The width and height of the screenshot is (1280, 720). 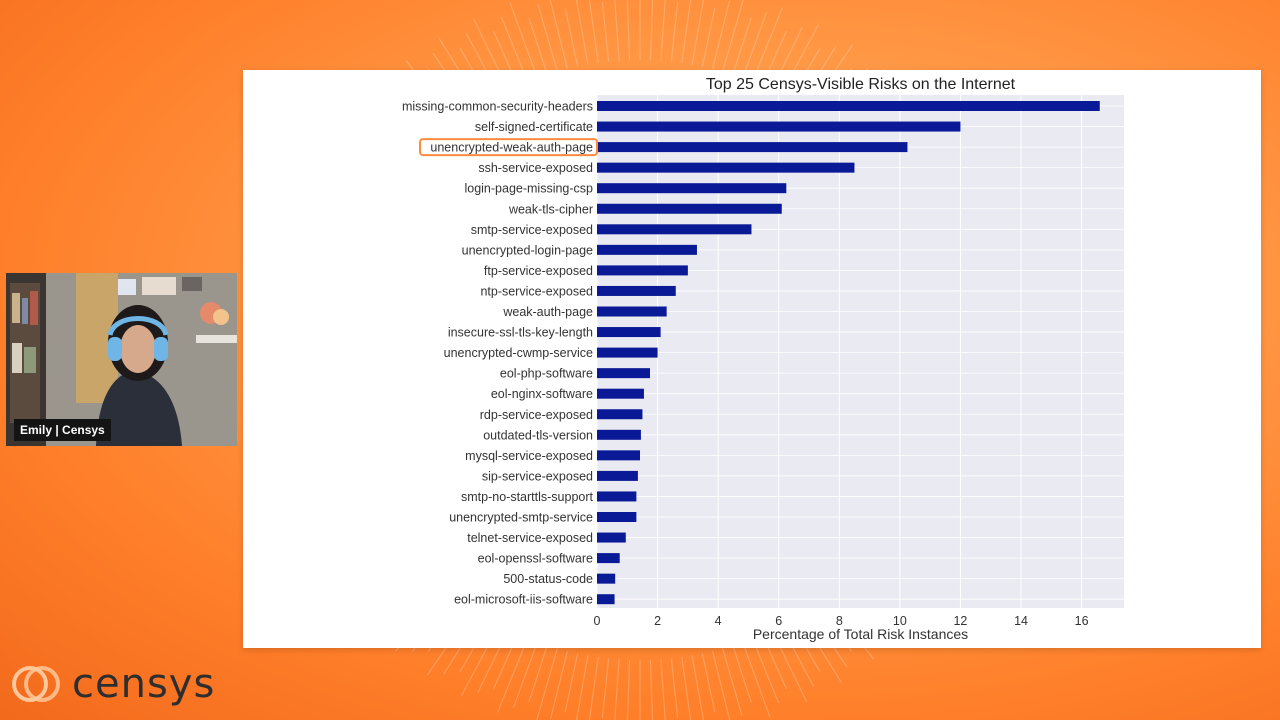 I want to click on censys-logo-wordmark: censys, so click(x=144, y=684).